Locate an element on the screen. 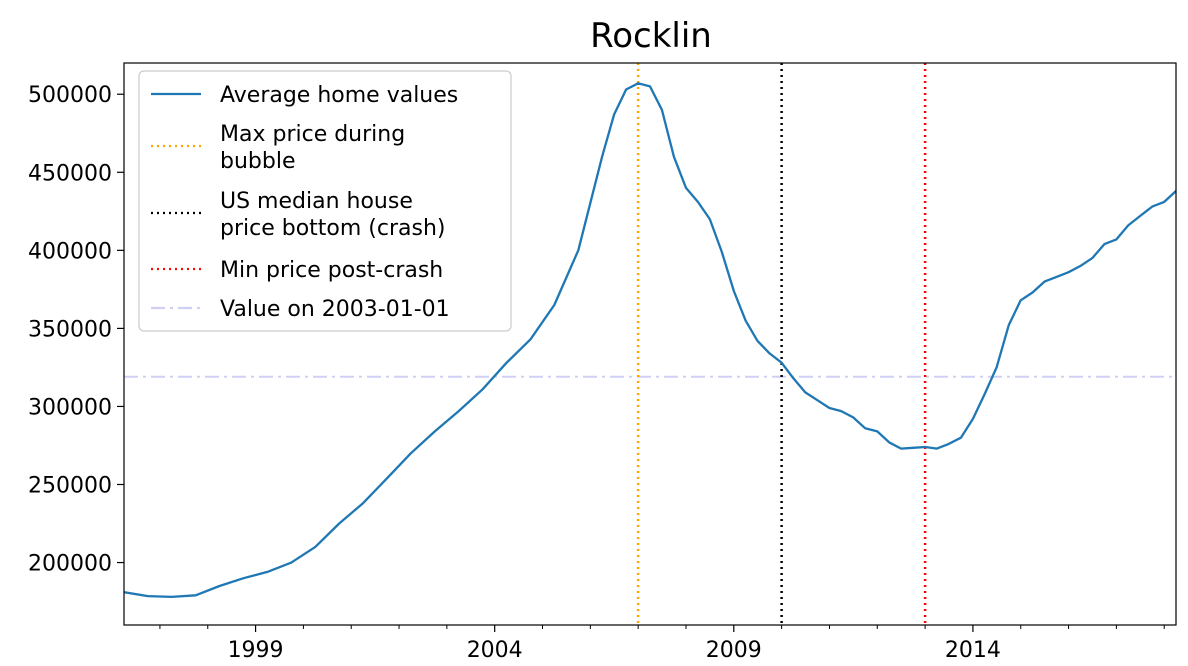  y-tick-label: 200000 is located at coordinates (70, 564).